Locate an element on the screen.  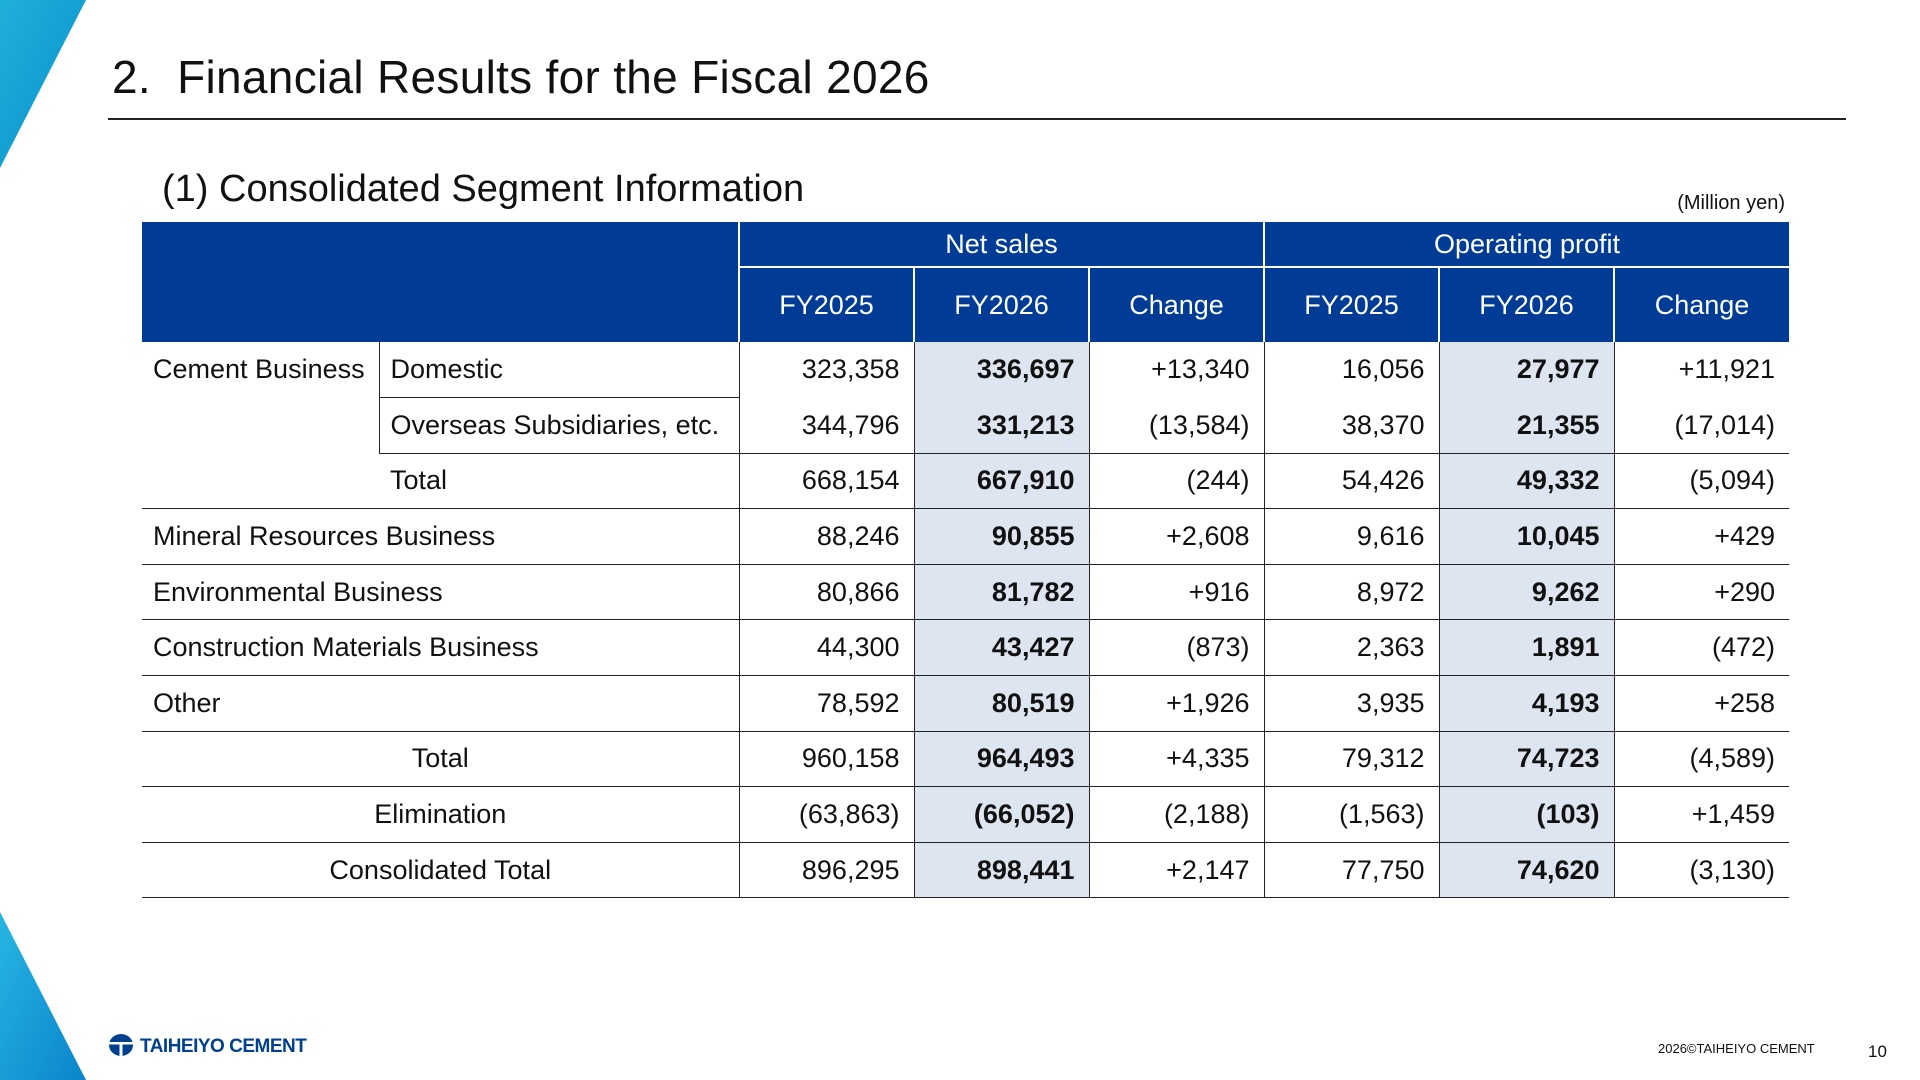
page-number: 10 is located at coordinates (1877, 1051).